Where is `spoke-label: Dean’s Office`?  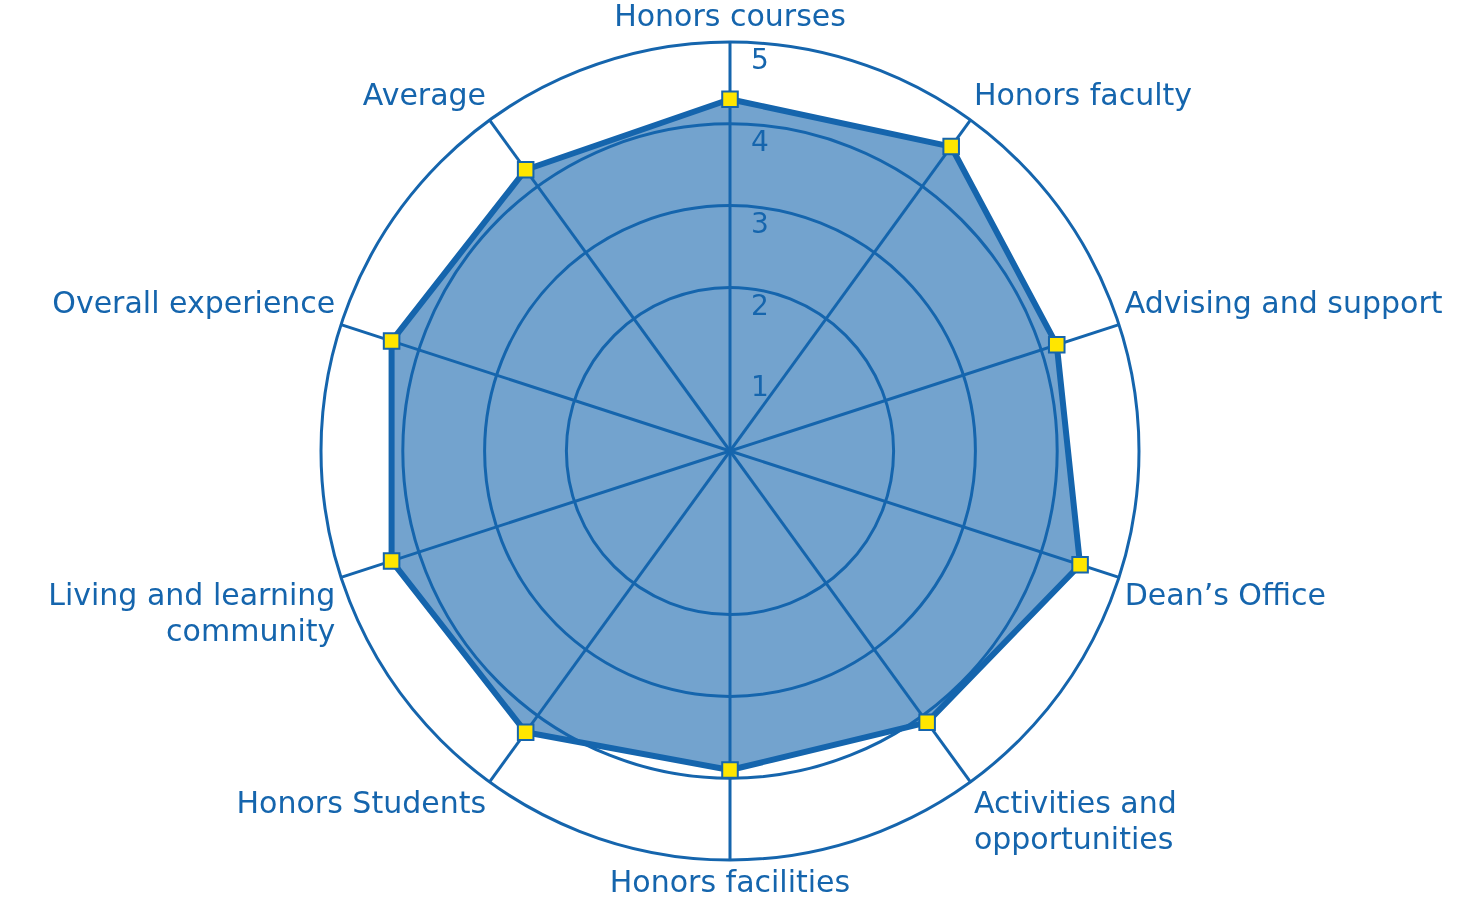
spoke-label: Dean’s Office is located at coordinates (1225, 595).